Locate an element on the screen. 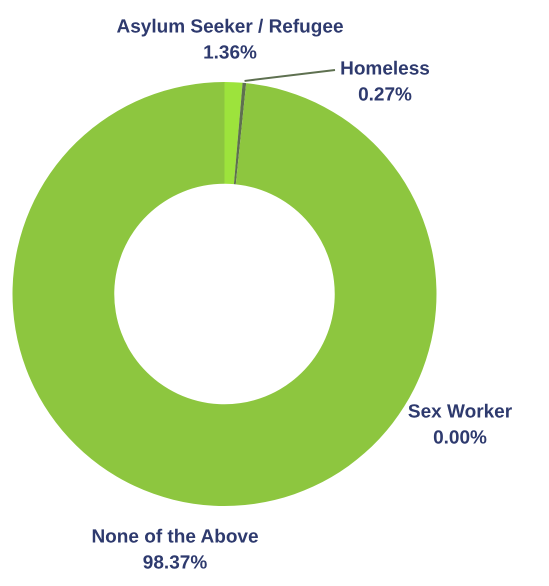 This screenshot has width=549, height=586. category-label: Sex Worker is located at coordinates (460, 412).